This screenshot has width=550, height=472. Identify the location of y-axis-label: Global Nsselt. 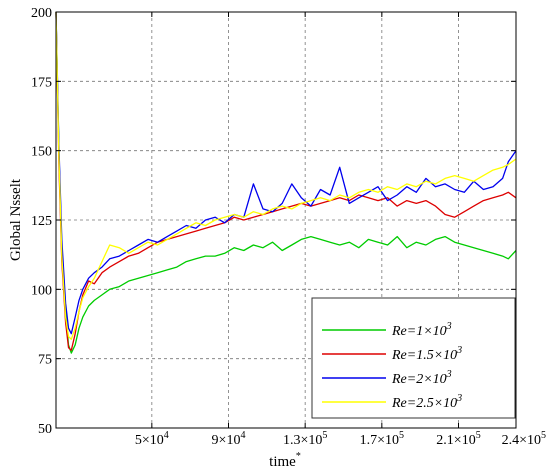
(16, 219).